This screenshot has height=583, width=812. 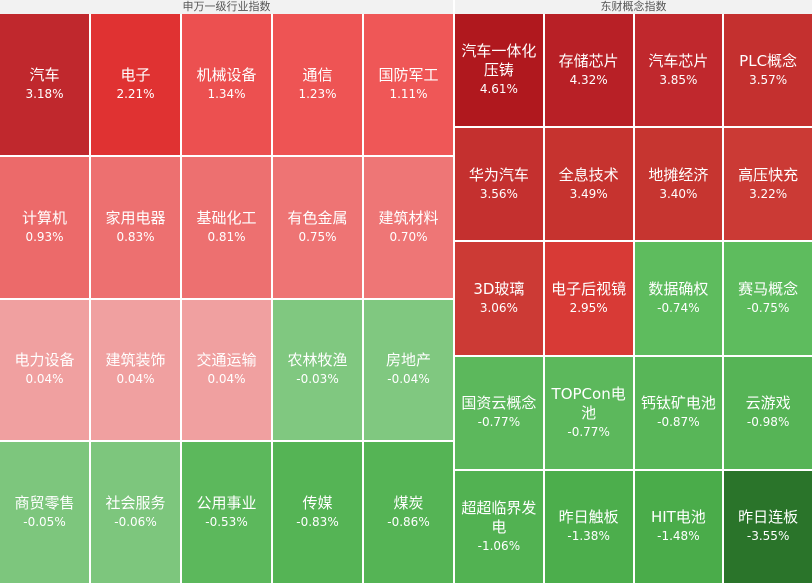 What do you see at coordinates (408, 360) in the screenshot?
I see `cell-name: 房地产` at bounding box center [408, 360].